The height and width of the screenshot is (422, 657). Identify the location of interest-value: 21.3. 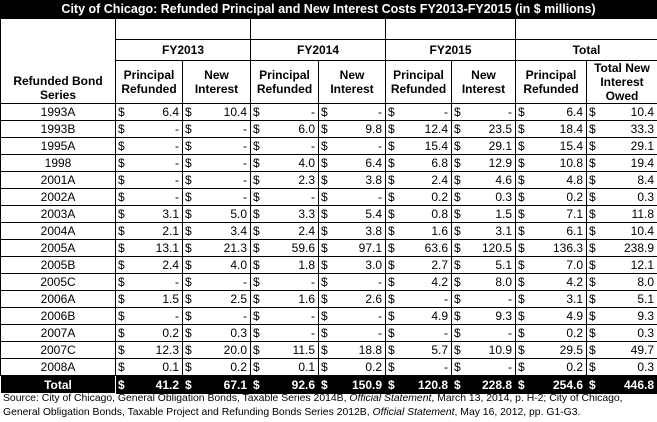
(225, 248).